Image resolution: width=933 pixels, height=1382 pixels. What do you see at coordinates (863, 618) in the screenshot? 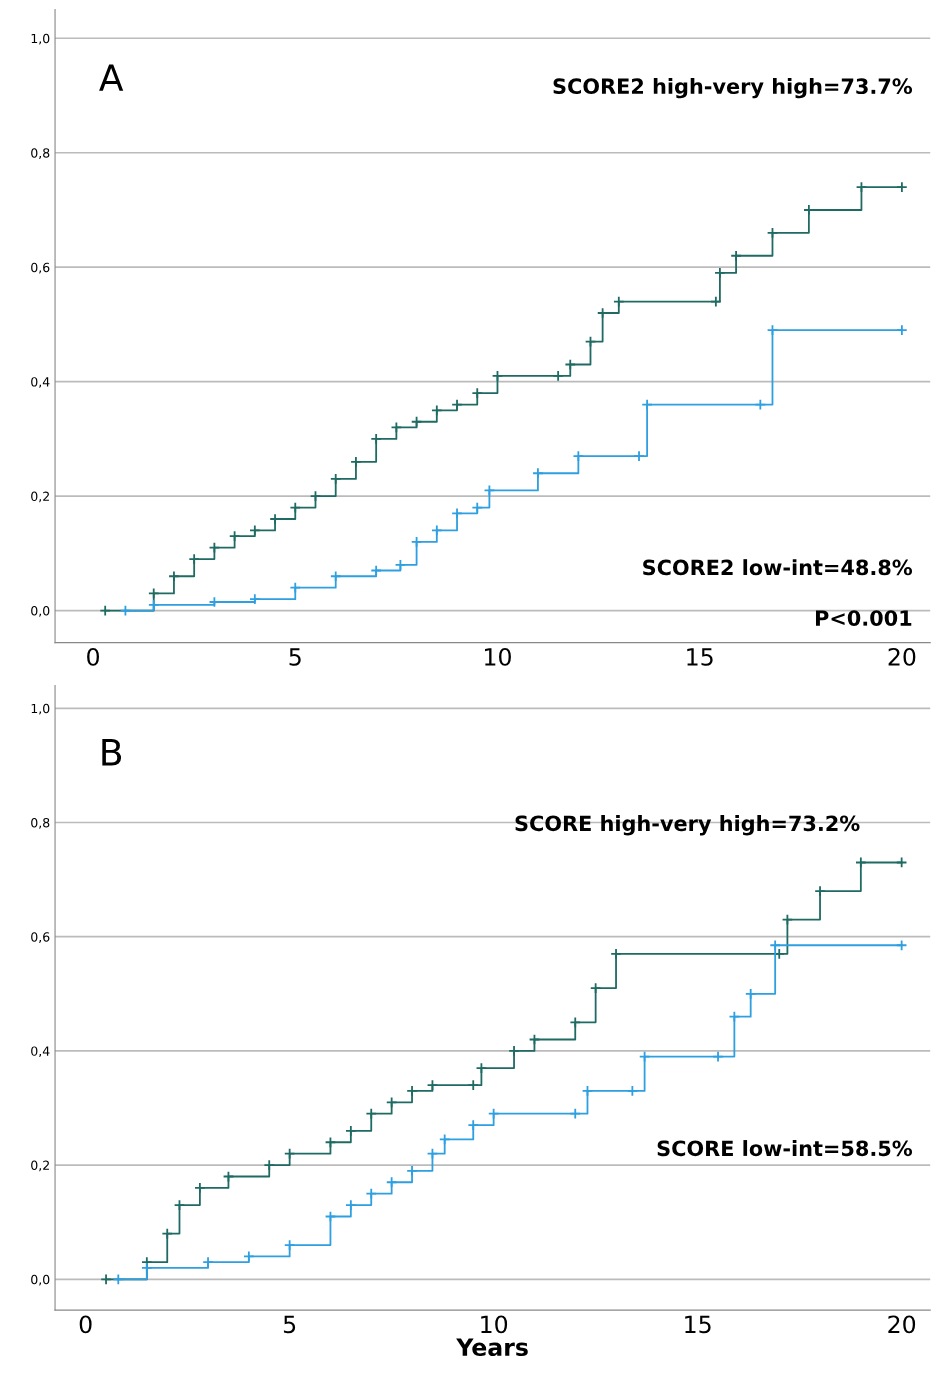
I see `annotation: P<0.001` at bounding box center [863, 618].